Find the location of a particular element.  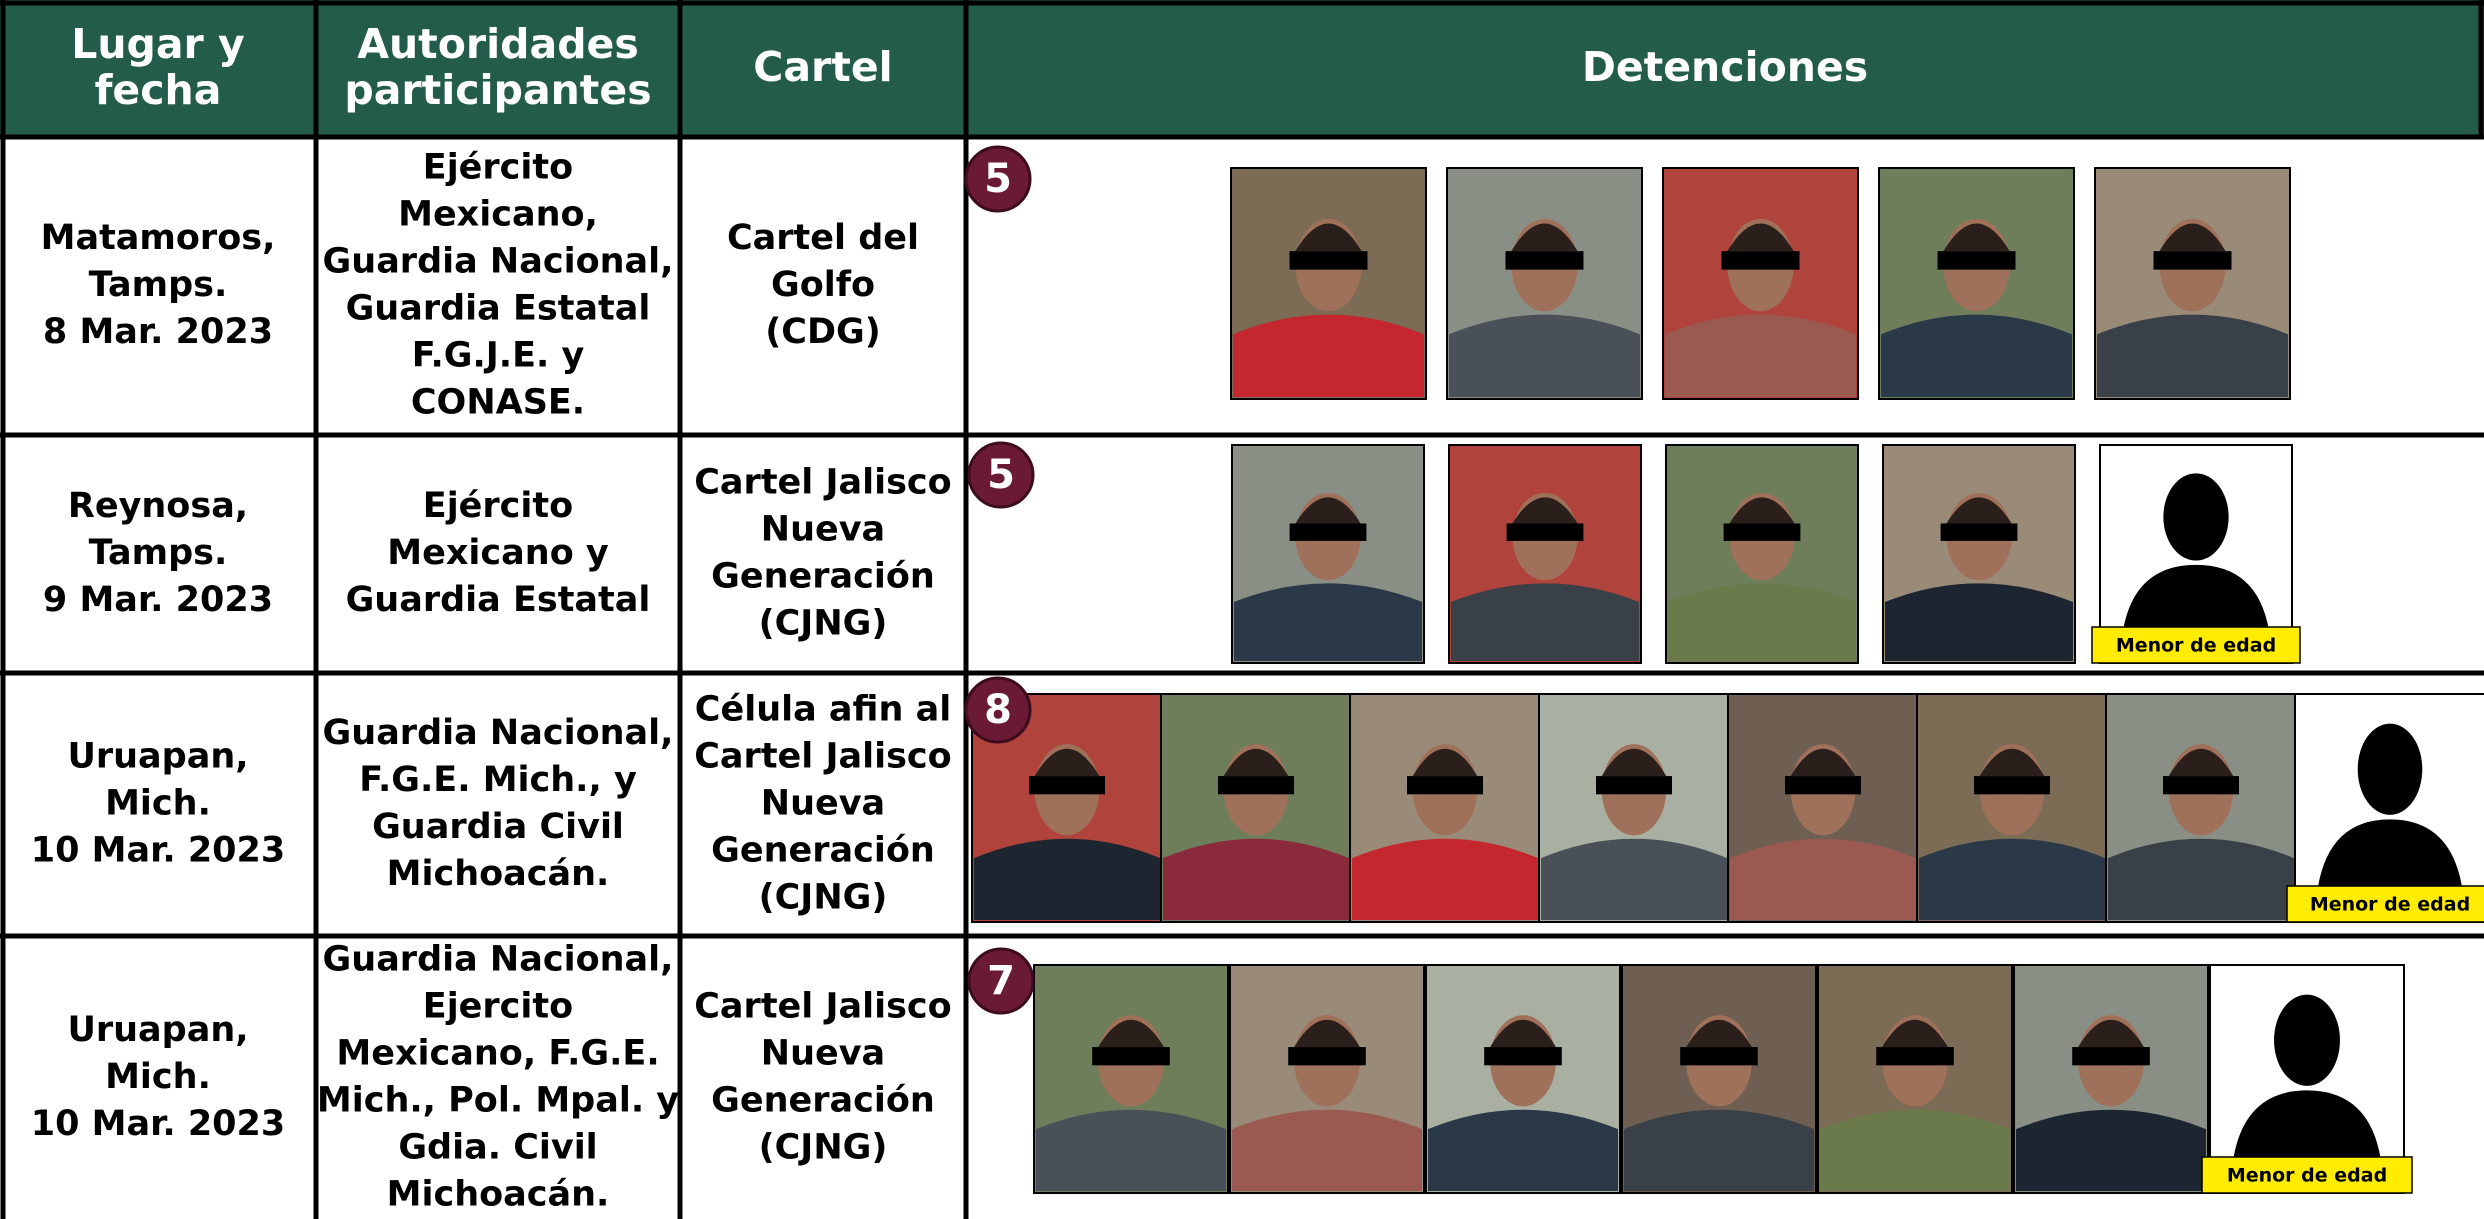

minor-photo: Menor de edad is located at coordinates (2307, 1079).